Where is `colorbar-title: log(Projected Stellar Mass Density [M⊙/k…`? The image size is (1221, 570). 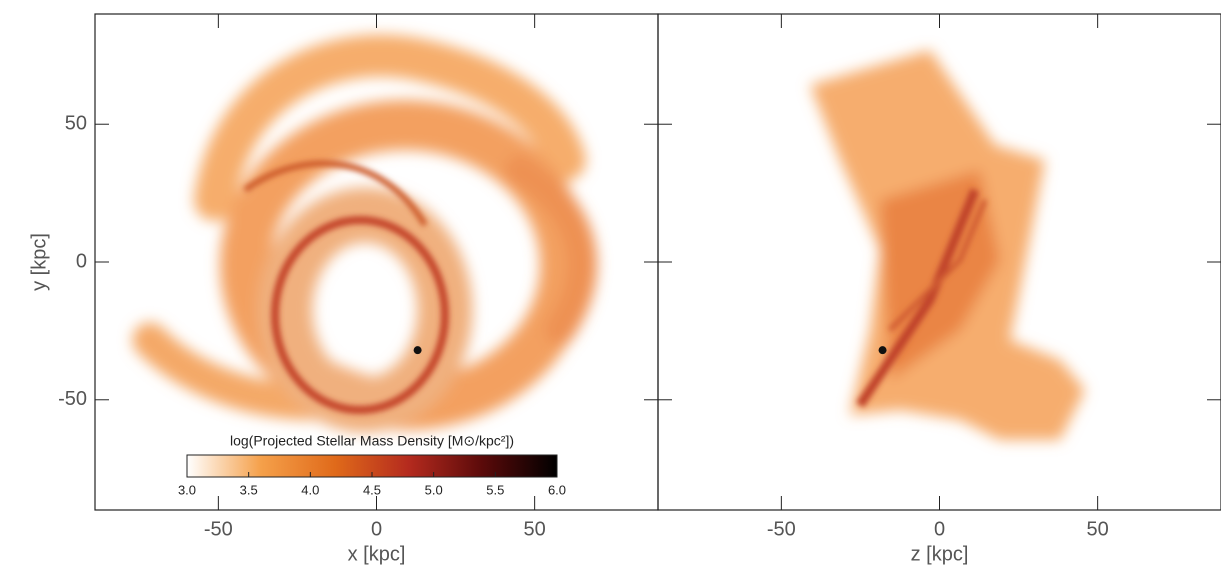
colorbar-title: log(Projected Stellar Mass Density [M⊙/k… is located at coordinates (372, 441).